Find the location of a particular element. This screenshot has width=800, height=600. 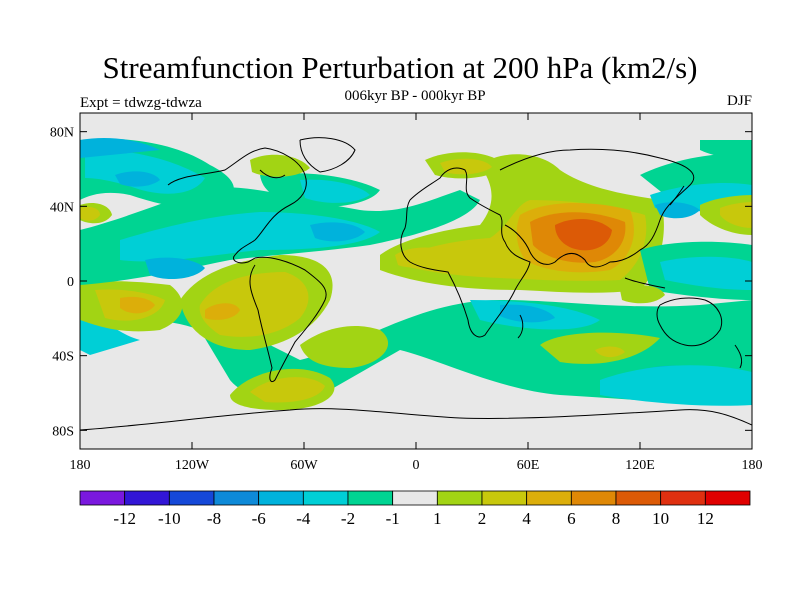

contour-south-pacific-green is located at coordinates (344, 346).